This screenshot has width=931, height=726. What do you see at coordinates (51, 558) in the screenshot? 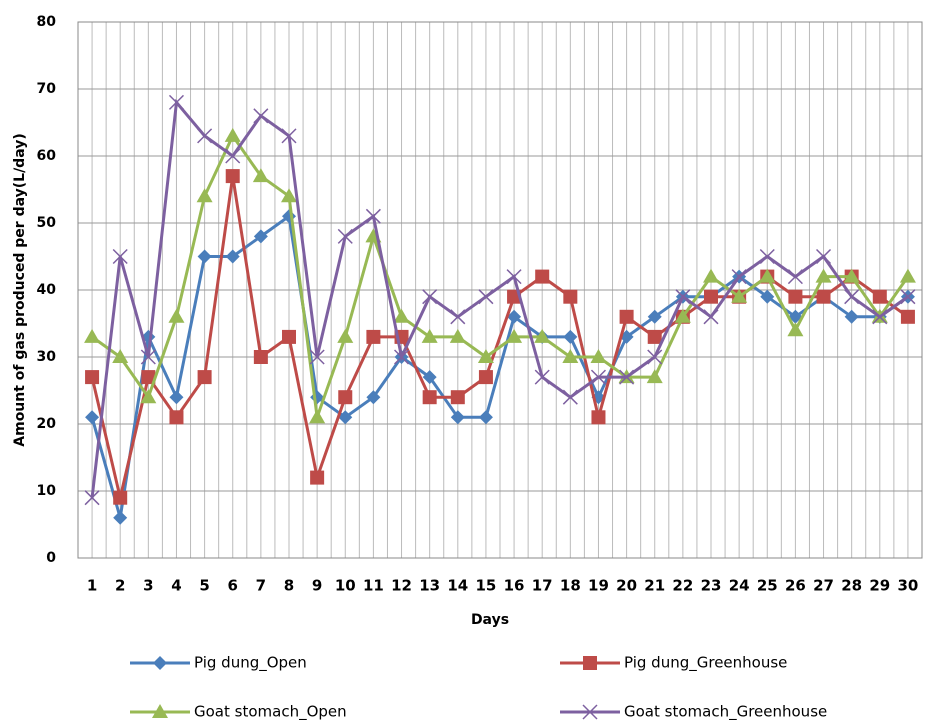
I see `y-tick-label: 0` at bounding box center [51, 558].